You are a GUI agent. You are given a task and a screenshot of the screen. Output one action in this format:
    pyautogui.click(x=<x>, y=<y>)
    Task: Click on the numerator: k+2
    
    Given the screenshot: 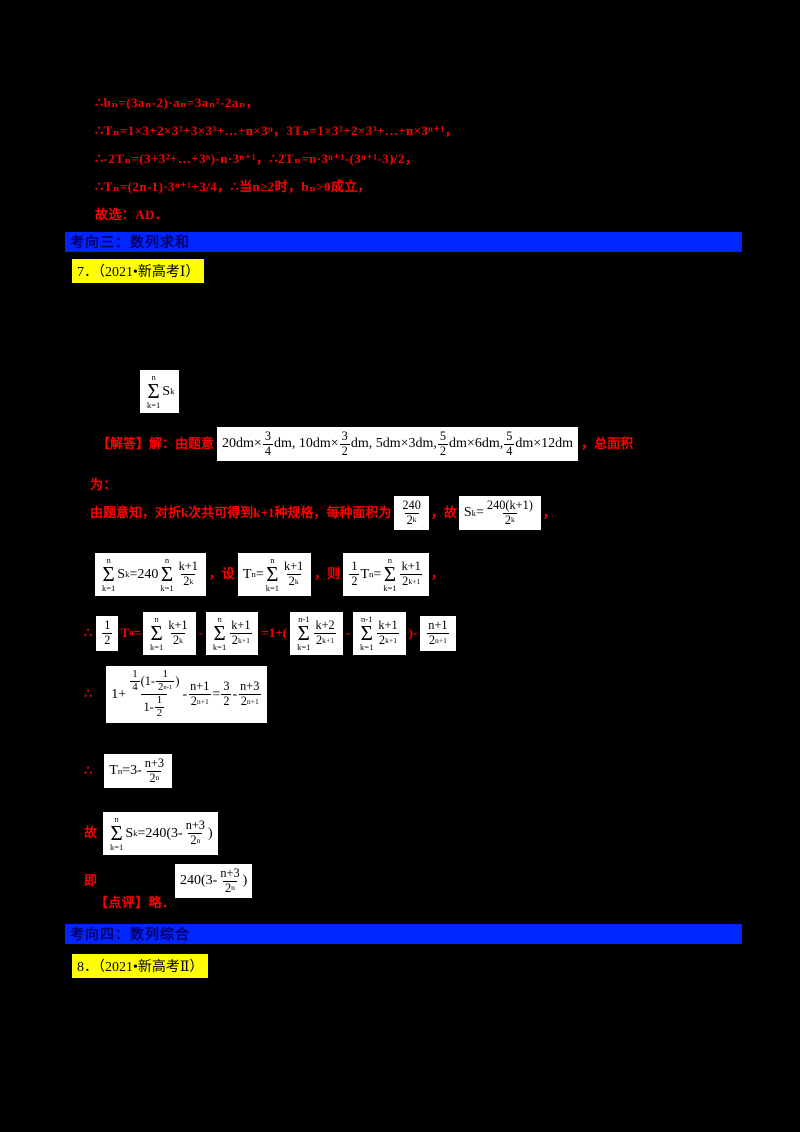 What is the action you would take?
    pyautogui.click(x=324, y=626)
    